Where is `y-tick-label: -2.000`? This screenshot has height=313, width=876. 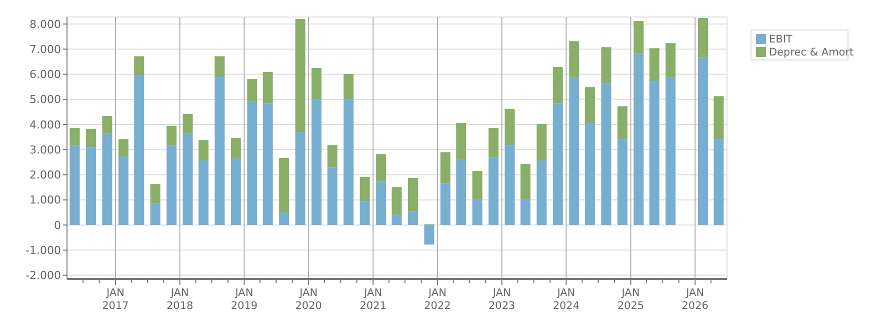 y-tick-label: -2.000 is located at coordinates (43, 275).